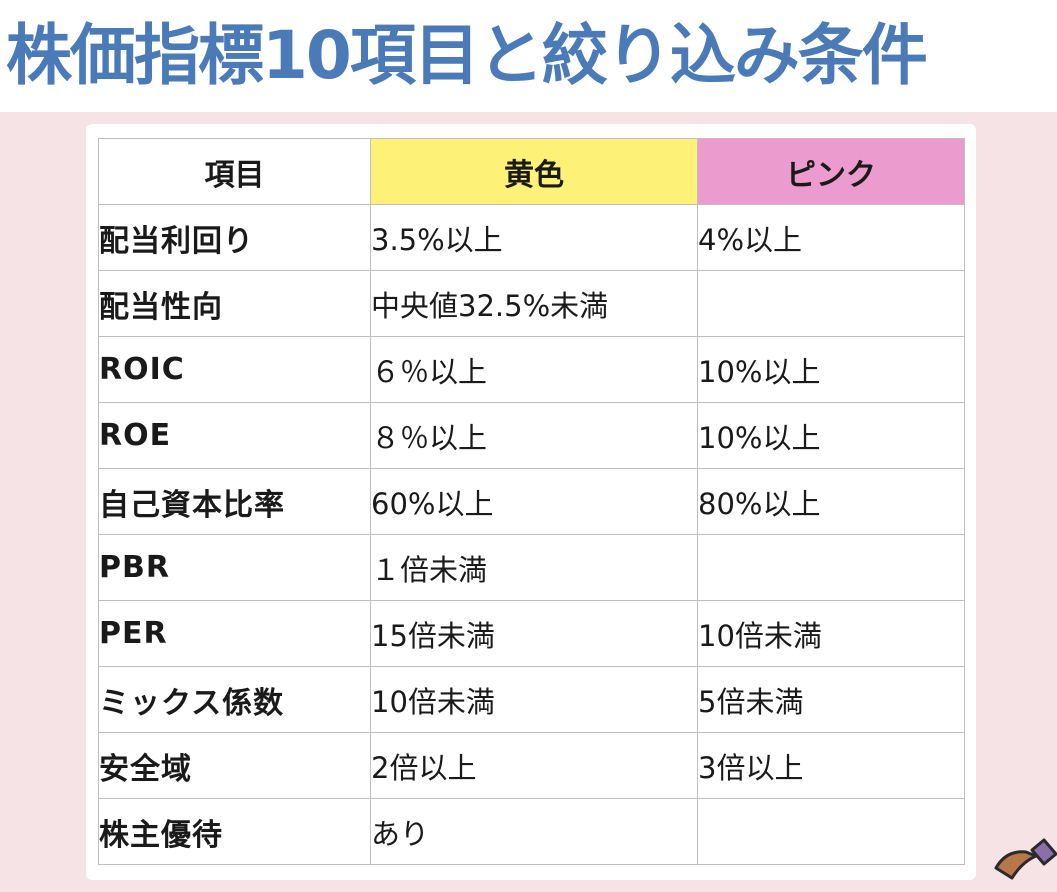  What do you see at coordinates (831, 237) in the screenshot?
I see `row-pink-value: 4%以上` at bounding box center [831, 237].